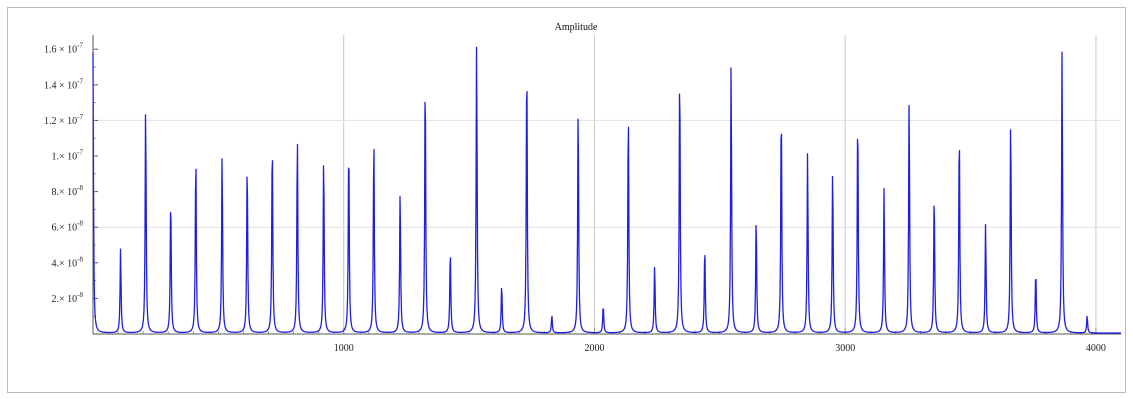  Describe the element at coordinates (63, 84) in the screenshot. I see `y-tick-label: 1.4 × 10⁻⁷` at that location.